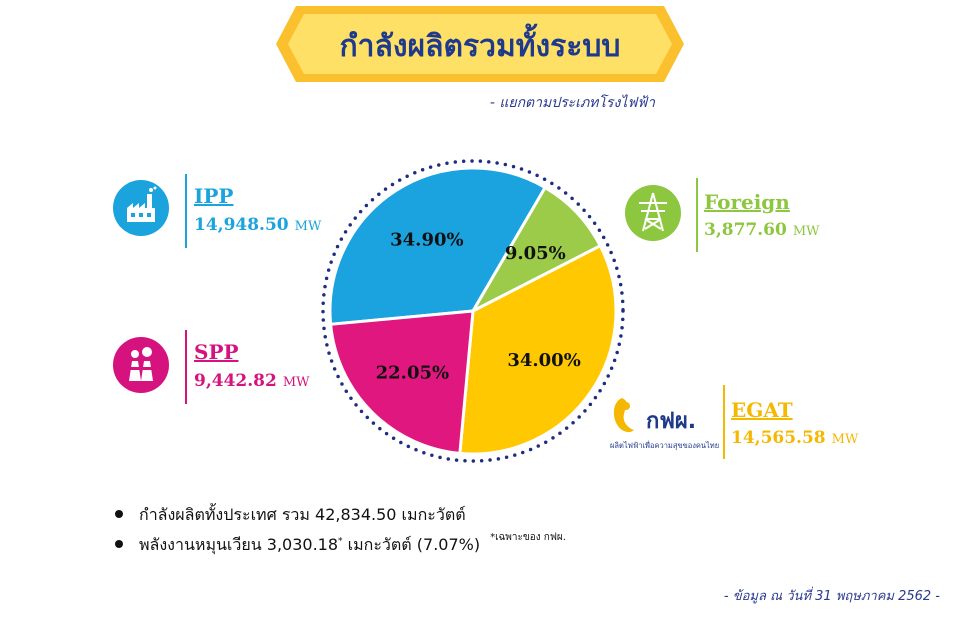  Describe the element at coordinates (216, 352) in the screenshot. I see `spp-name: SPP` at that location.